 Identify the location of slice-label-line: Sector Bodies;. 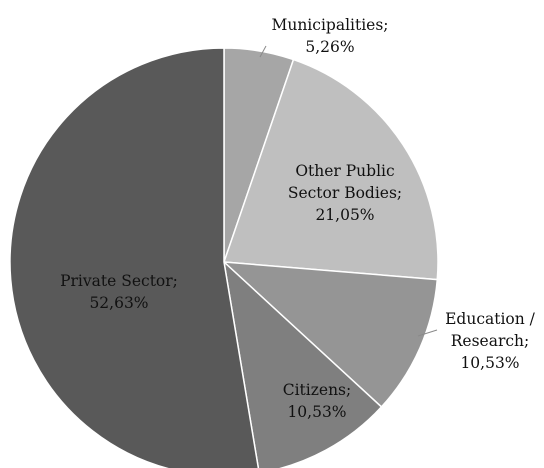
(345, 193).